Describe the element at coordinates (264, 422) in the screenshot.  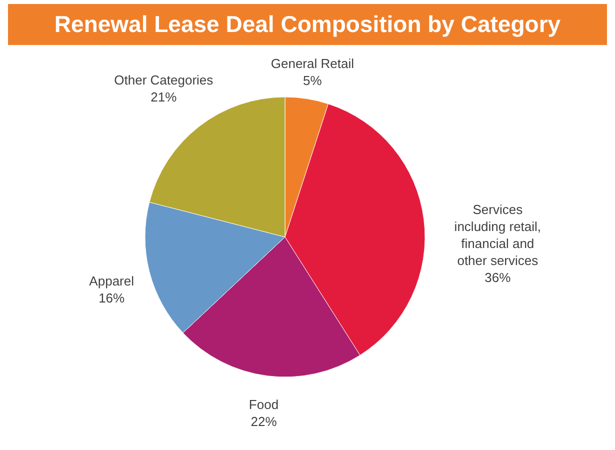
I see `data-label: 22%` at that location.